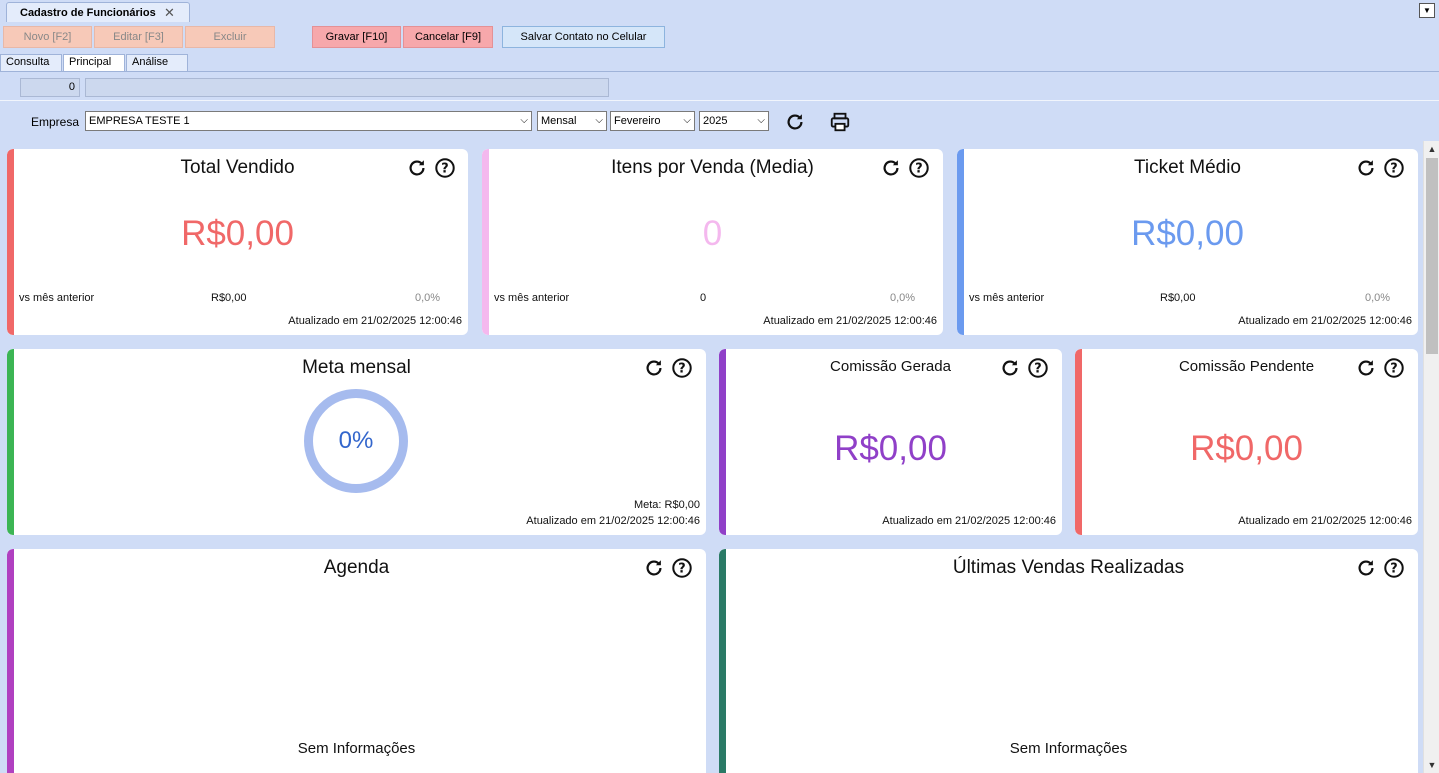 Image resolution: width=1439 pixels, height=773 pixels. Describe the element at coordinates (157, 62) in the screenshot. I see `tab-analise: Análise` at that location.